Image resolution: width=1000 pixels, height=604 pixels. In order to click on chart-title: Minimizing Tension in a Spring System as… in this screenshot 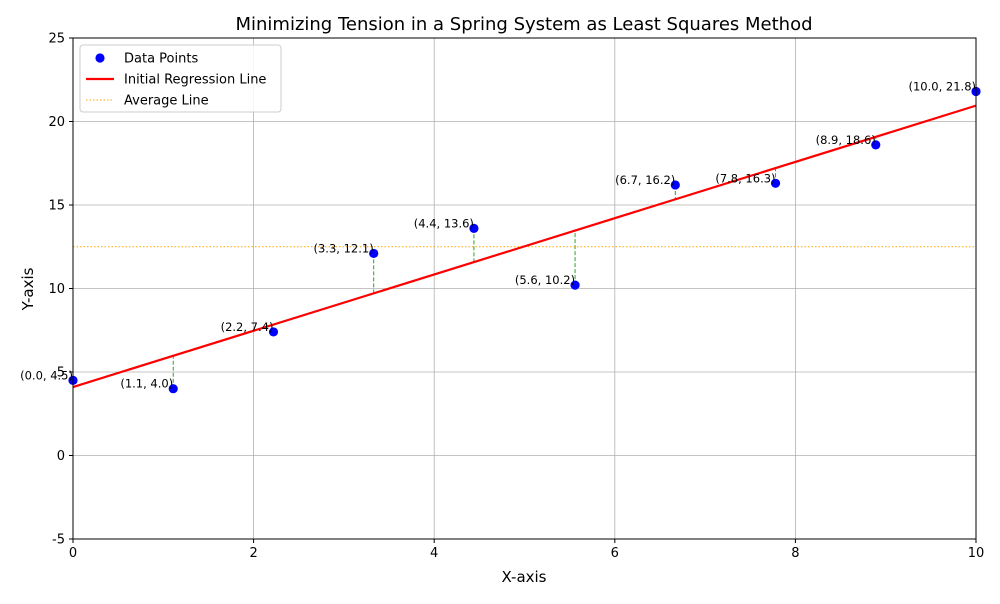, I will do `click(523, 24)`.